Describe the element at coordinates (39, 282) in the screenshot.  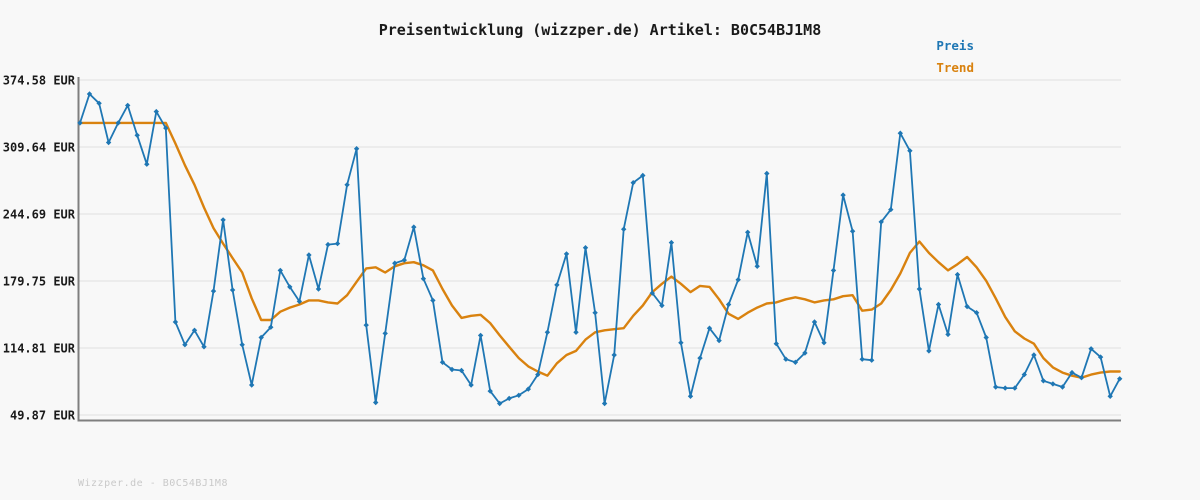
I see `y-axis-tick-label: 179.75 EUR` at that location.